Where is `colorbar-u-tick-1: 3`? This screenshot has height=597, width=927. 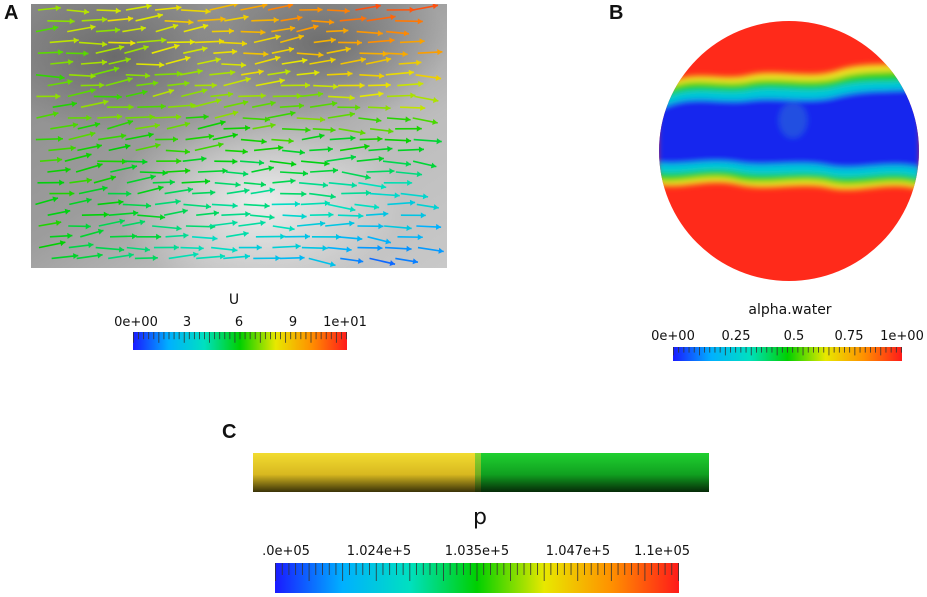 colorbar-u-tick-1: 3 is located at coordinates (187, 322).